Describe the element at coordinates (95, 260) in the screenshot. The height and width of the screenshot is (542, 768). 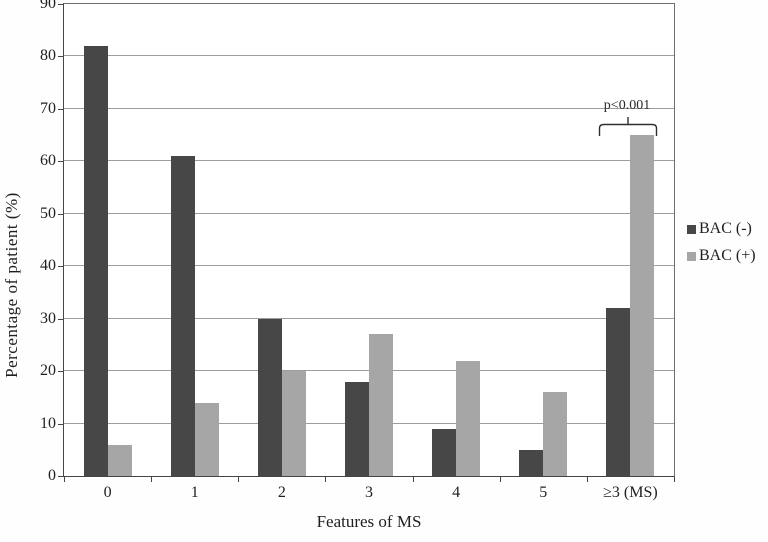
I see `bar-BAC--cat0` at that location.